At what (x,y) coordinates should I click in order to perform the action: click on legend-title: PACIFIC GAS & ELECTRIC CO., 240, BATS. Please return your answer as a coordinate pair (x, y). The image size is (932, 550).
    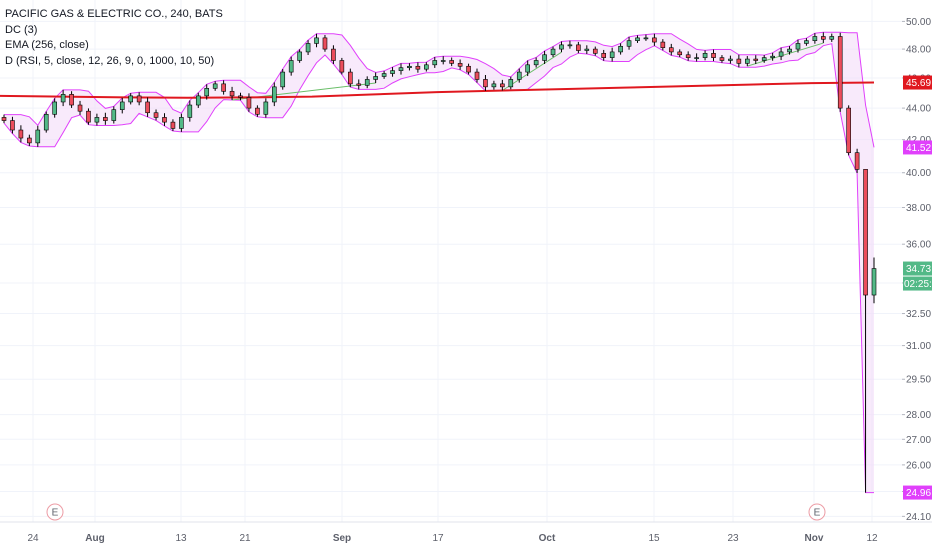
    Looking at the image, I should click on (114, 14).